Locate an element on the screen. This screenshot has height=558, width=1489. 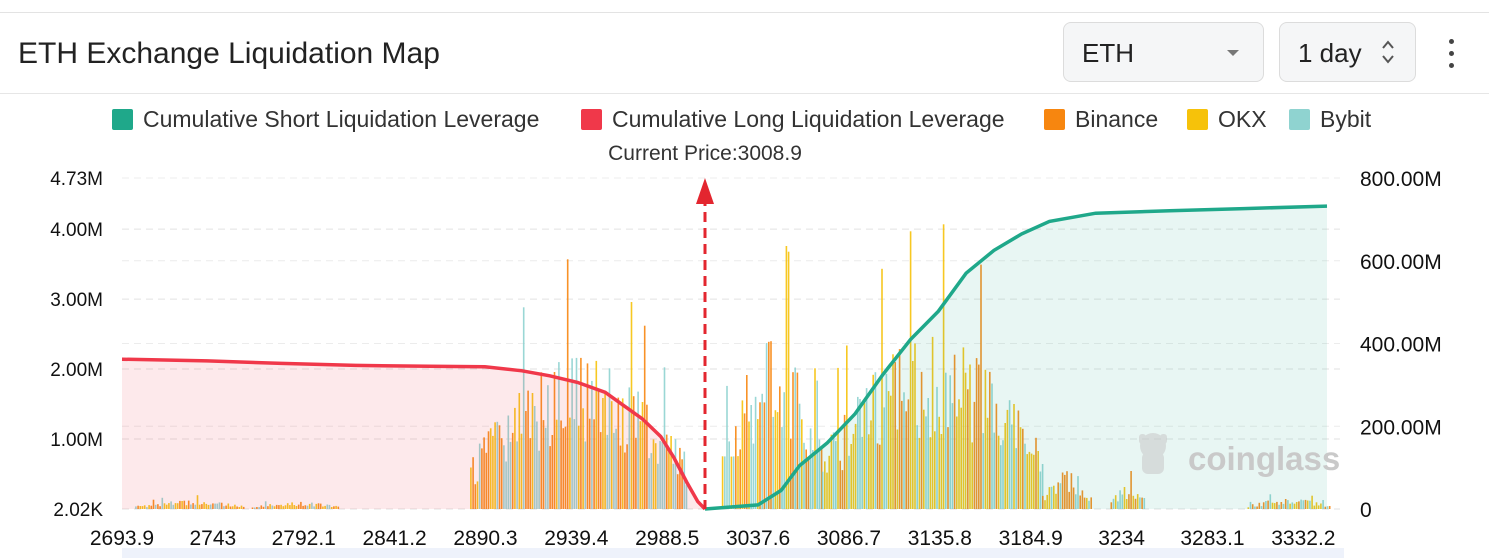
right-axis-tick-label: 600.00M is located at coordinates (1401, 262).